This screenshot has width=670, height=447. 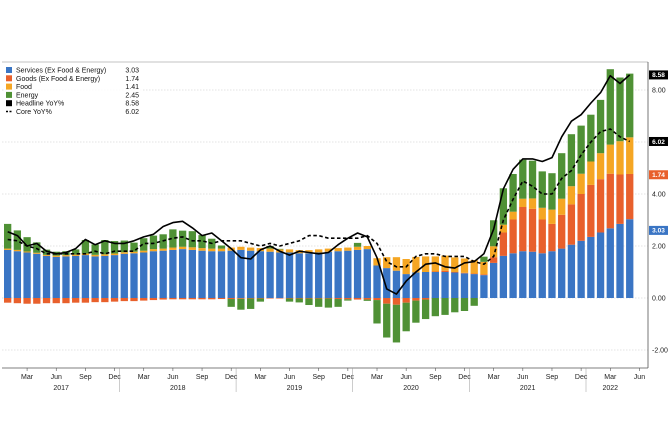 I want to click on y-tick-label: -2.00, so click(x=660, y=351).